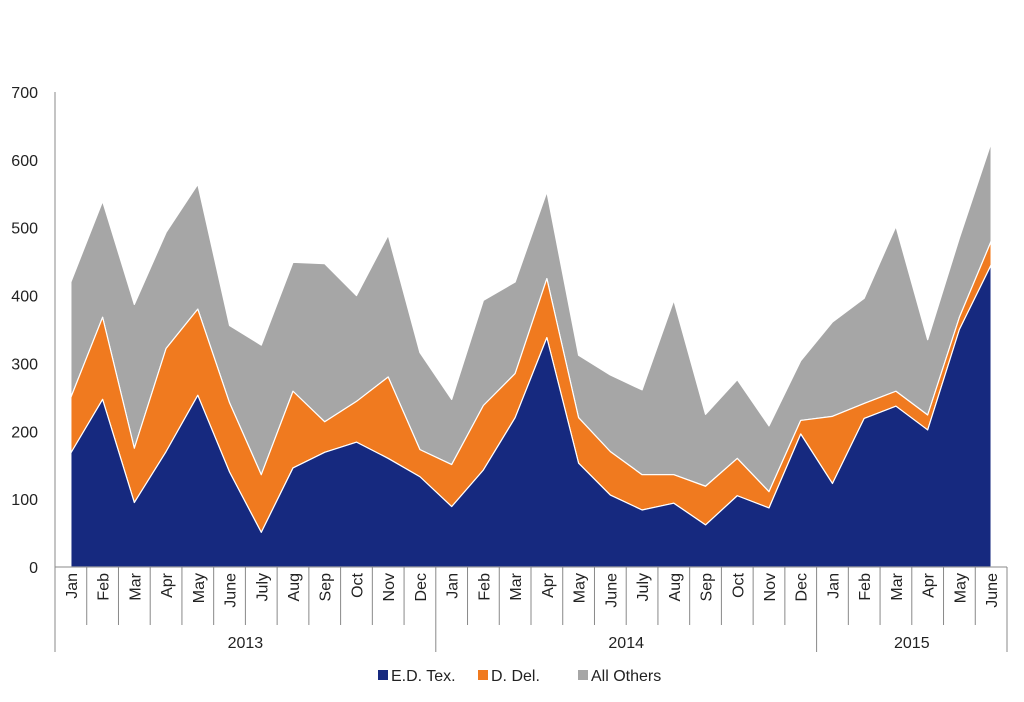  Describe the element at coordinates (383, 675) in the screenshot. I see `legend-swatch-e-d-tex` at that location.